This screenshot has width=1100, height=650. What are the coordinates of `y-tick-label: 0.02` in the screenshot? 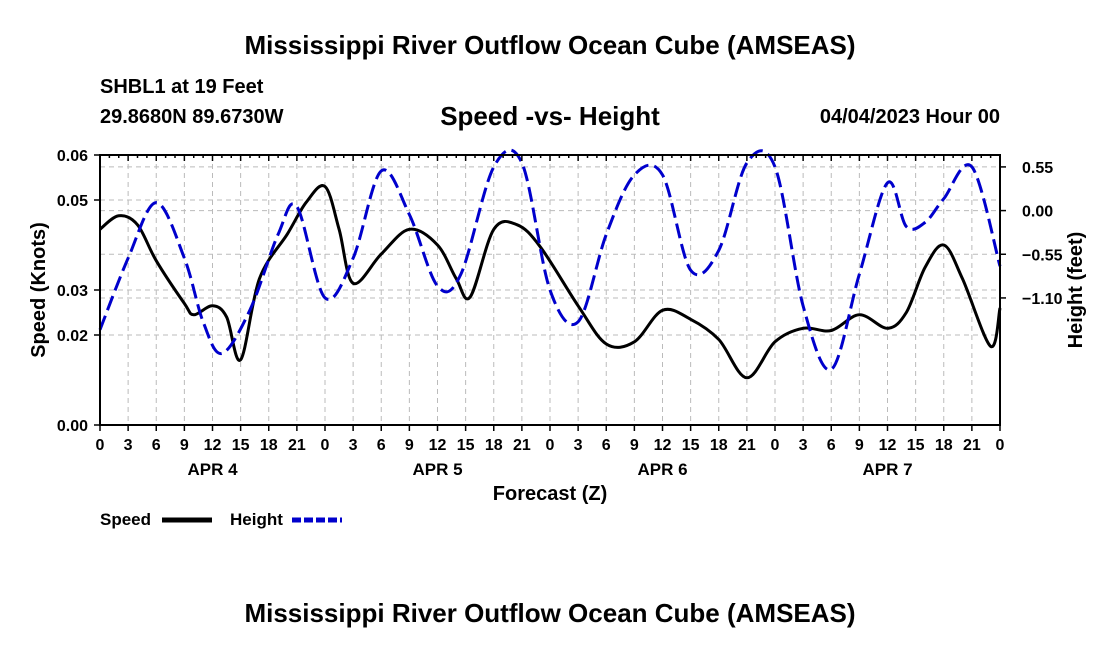 It's located at (72, 336).